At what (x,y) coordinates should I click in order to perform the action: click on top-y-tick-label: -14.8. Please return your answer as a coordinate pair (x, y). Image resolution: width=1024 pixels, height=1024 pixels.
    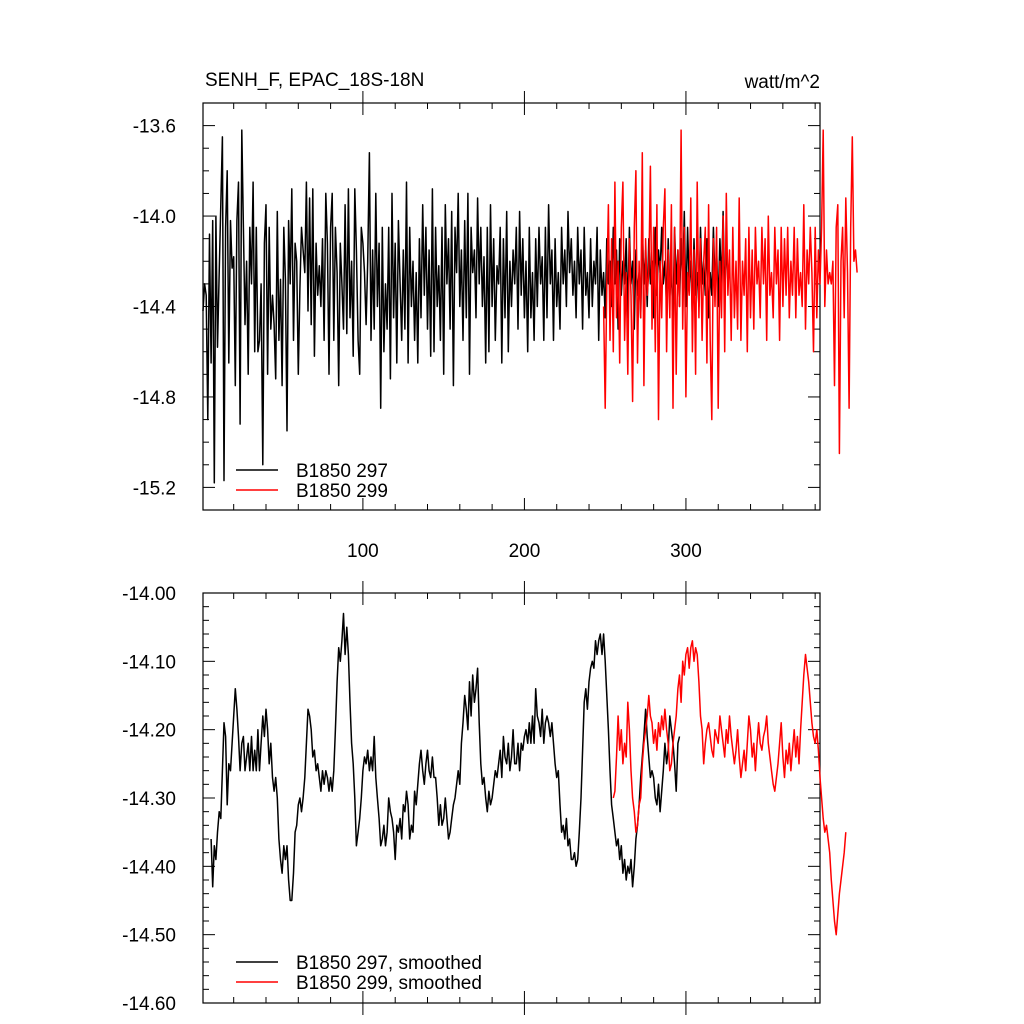
    Looking at the image, I should click on (154, 398).